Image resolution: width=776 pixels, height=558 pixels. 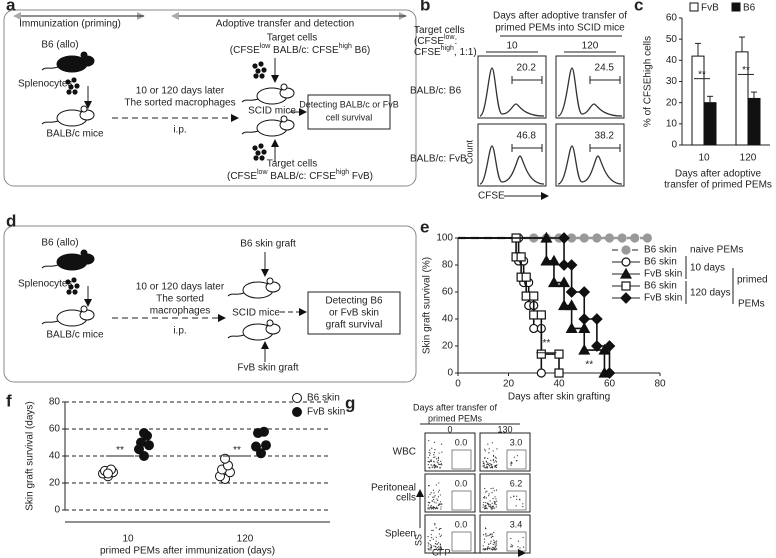 What do you see at coordinates (427, 52) in the screenshot?
I see `target-label-part: CFSE` at bounding box center [427, 52].